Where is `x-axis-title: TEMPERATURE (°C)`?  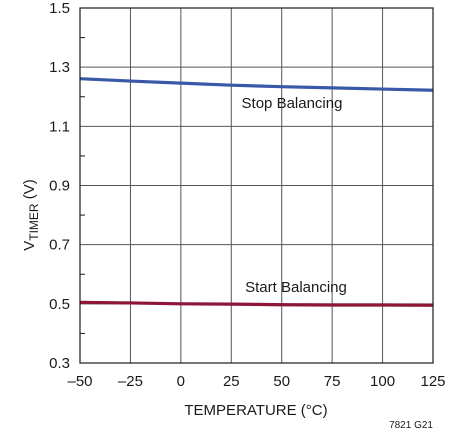
x-axis-title: TEMPERATURE (°C) is located at coordinates (255, 410).